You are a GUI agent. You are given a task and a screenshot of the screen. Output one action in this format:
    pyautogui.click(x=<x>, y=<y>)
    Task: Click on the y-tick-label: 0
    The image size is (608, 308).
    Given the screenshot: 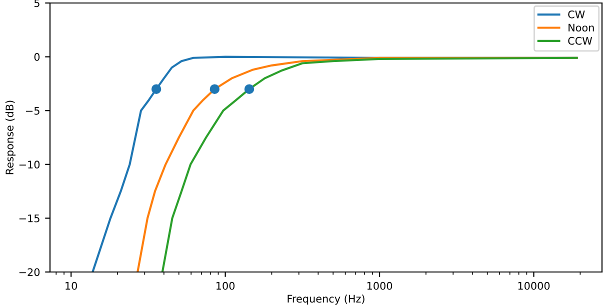 What is the action you would take?
    pyautogui.click(x=37, y=57)
    